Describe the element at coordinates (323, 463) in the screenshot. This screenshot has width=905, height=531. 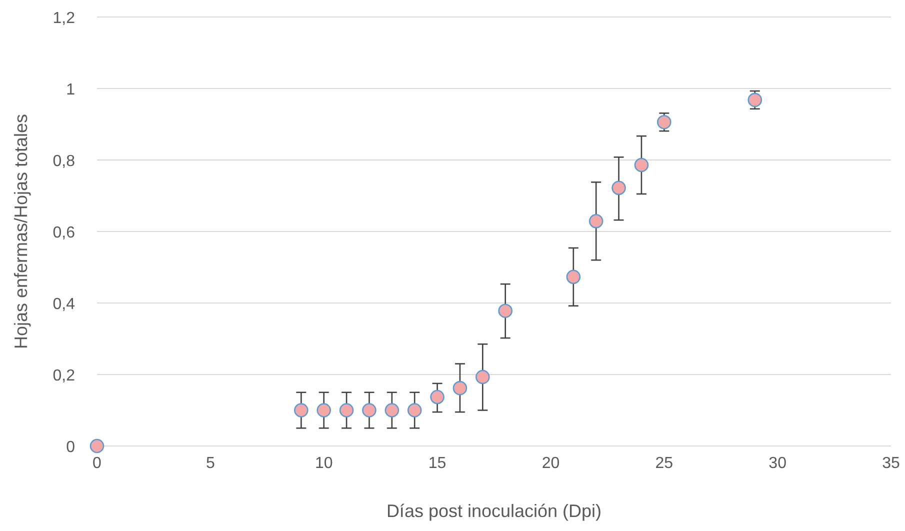
I see `x-tick-label: 10` at that location.